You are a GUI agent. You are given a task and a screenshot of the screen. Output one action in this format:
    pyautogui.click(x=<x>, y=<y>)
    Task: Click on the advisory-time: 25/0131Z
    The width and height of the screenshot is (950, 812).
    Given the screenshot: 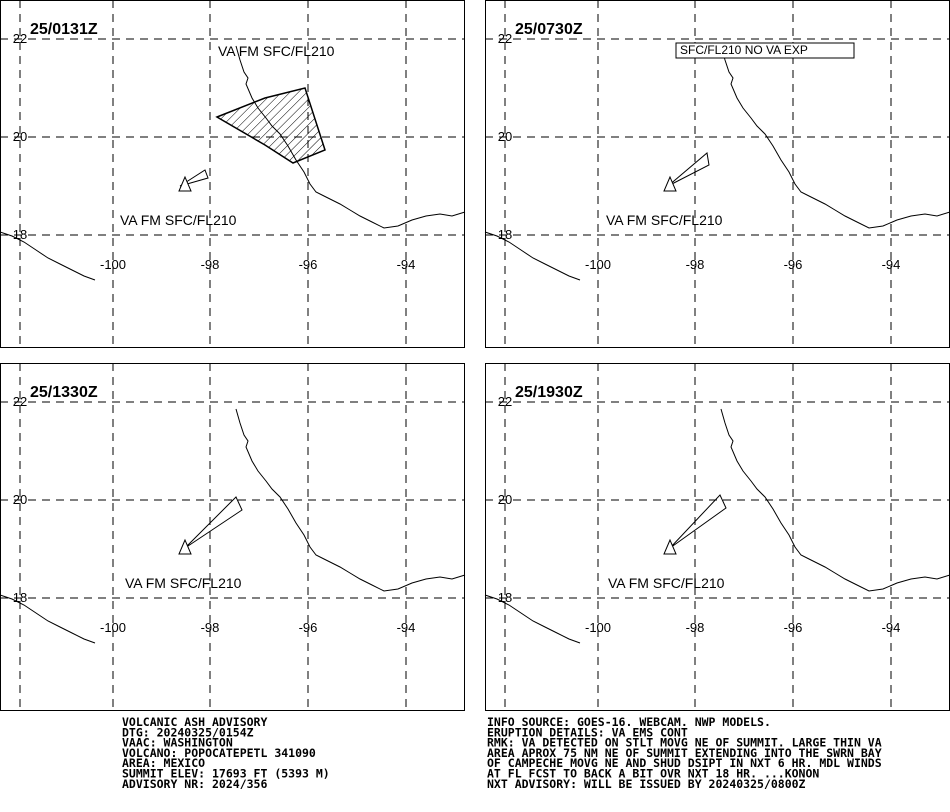 What is the action you would take?
    pyautogui.click(x=64, y=29)
    